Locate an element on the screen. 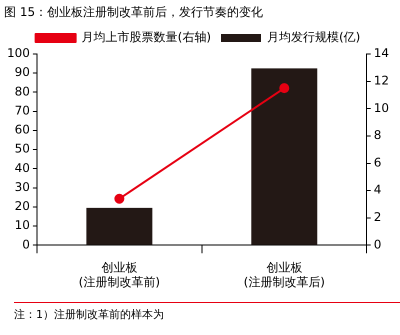  y-tick-label: 60 is located at coordinates (22, 129).